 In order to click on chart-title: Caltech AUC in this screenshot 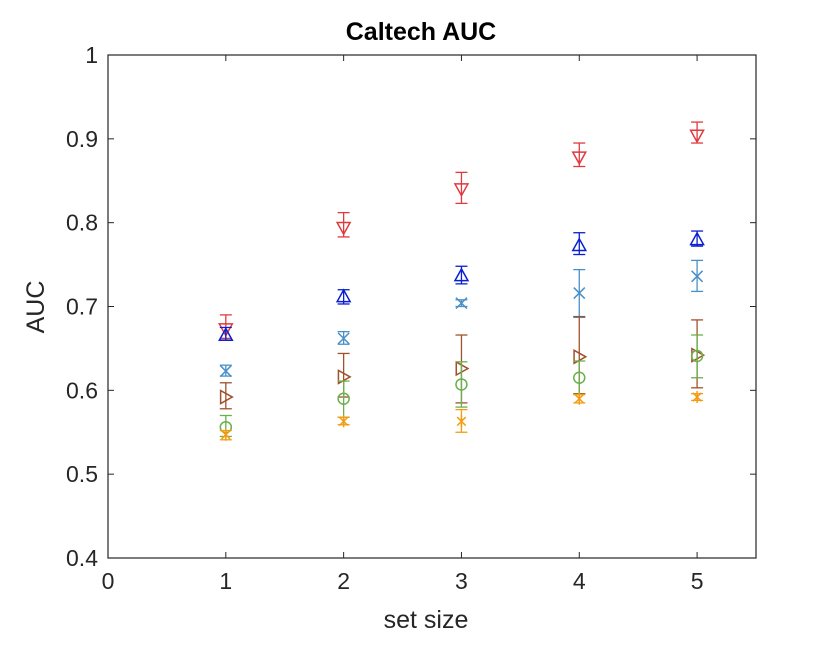, I will do `click(421, 32)`.